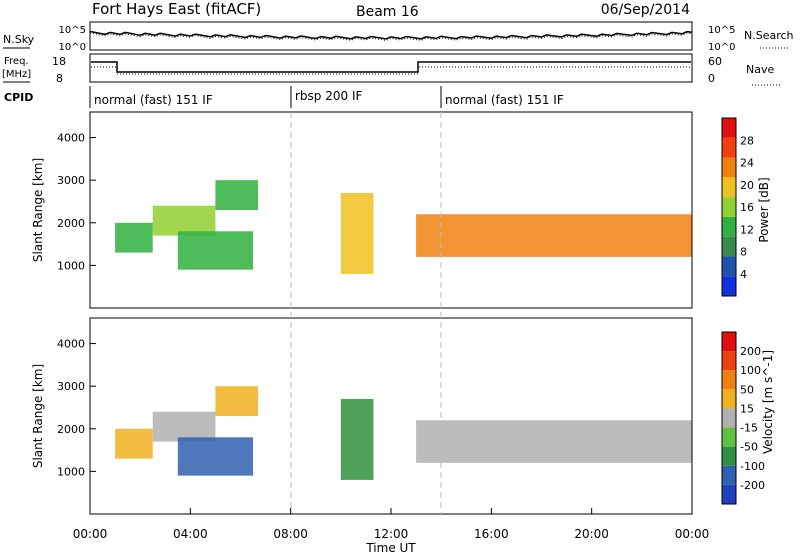 The width and height of the screenshot is (800, 558). I want to click on noise-left-tick-low: 10^0, so click(72, 47).